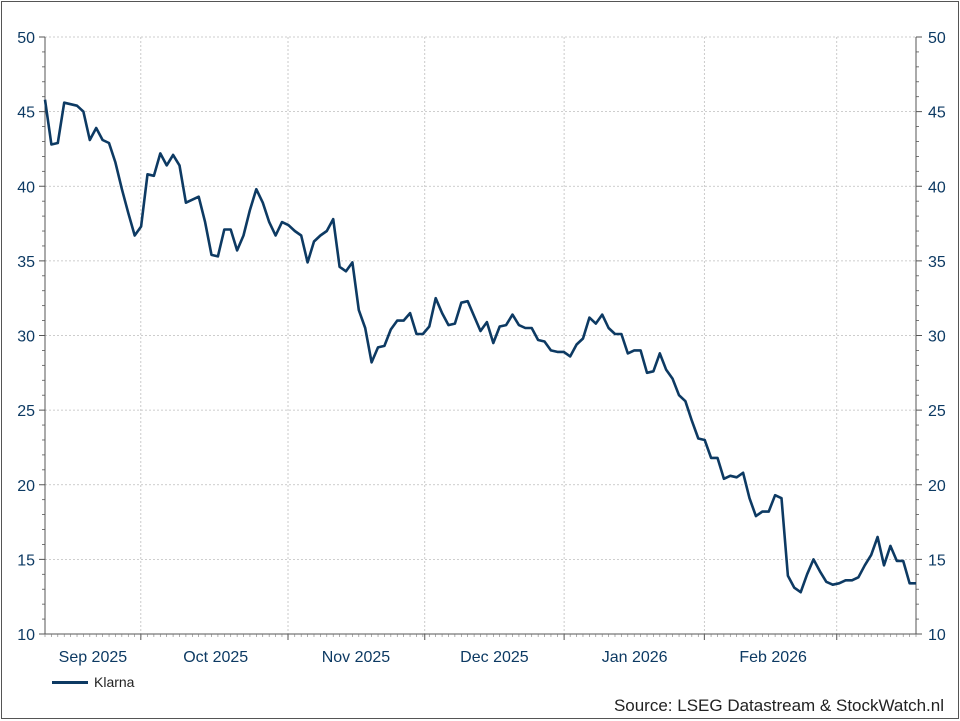 The image size is (960, 721). Describe the element at coordinates (937, 187) in the screenshot. I see `y-tick-label-right: 40` at that location.